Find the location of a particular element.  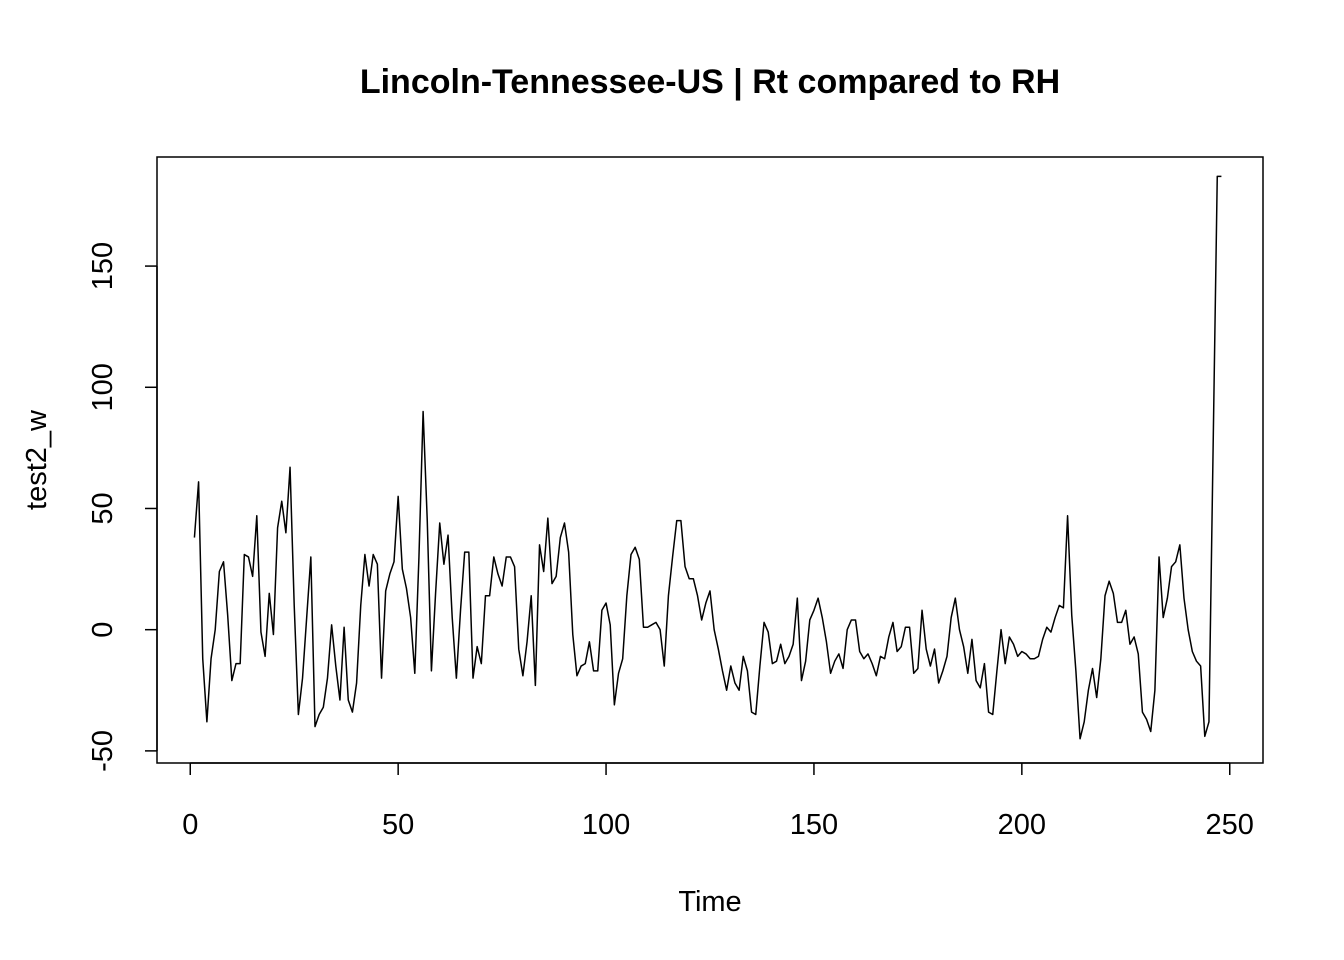

x-tick-label: 0 is located at coordinates (190, 825).